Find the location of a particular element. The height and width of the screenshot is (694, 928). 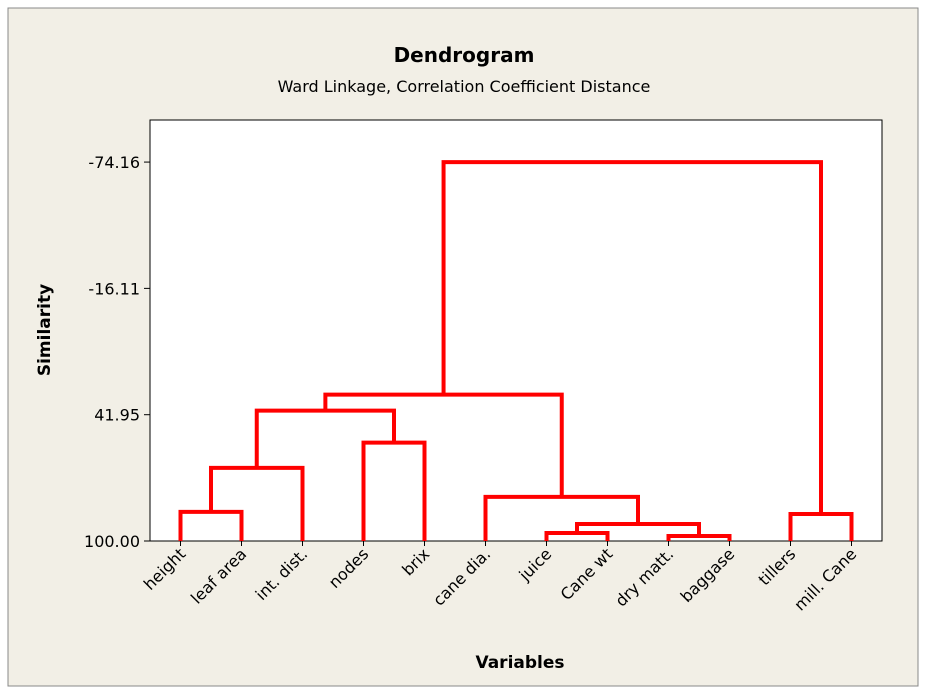

y-axis-label: Similarity is located at coordinates (45, 330).